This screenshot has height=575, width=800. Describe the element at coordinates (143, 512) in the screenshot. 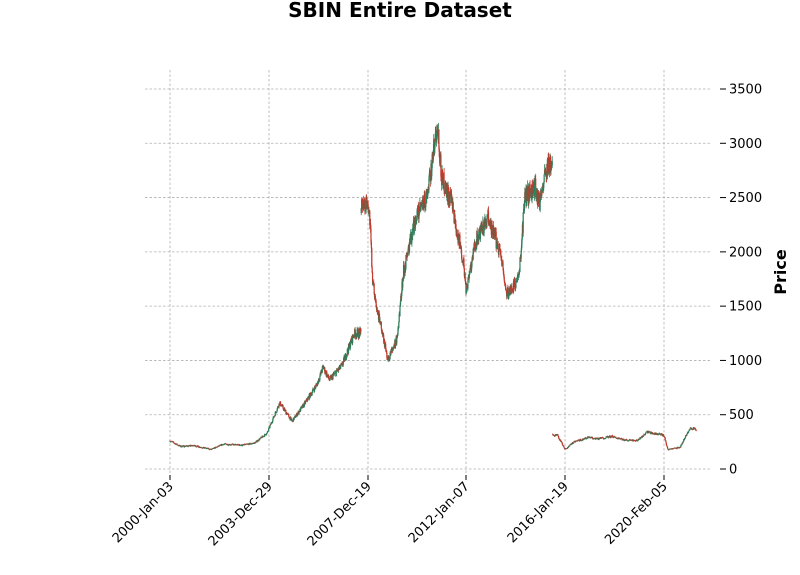

I see `x-tick-label: 2000-Jan-03` at that location.